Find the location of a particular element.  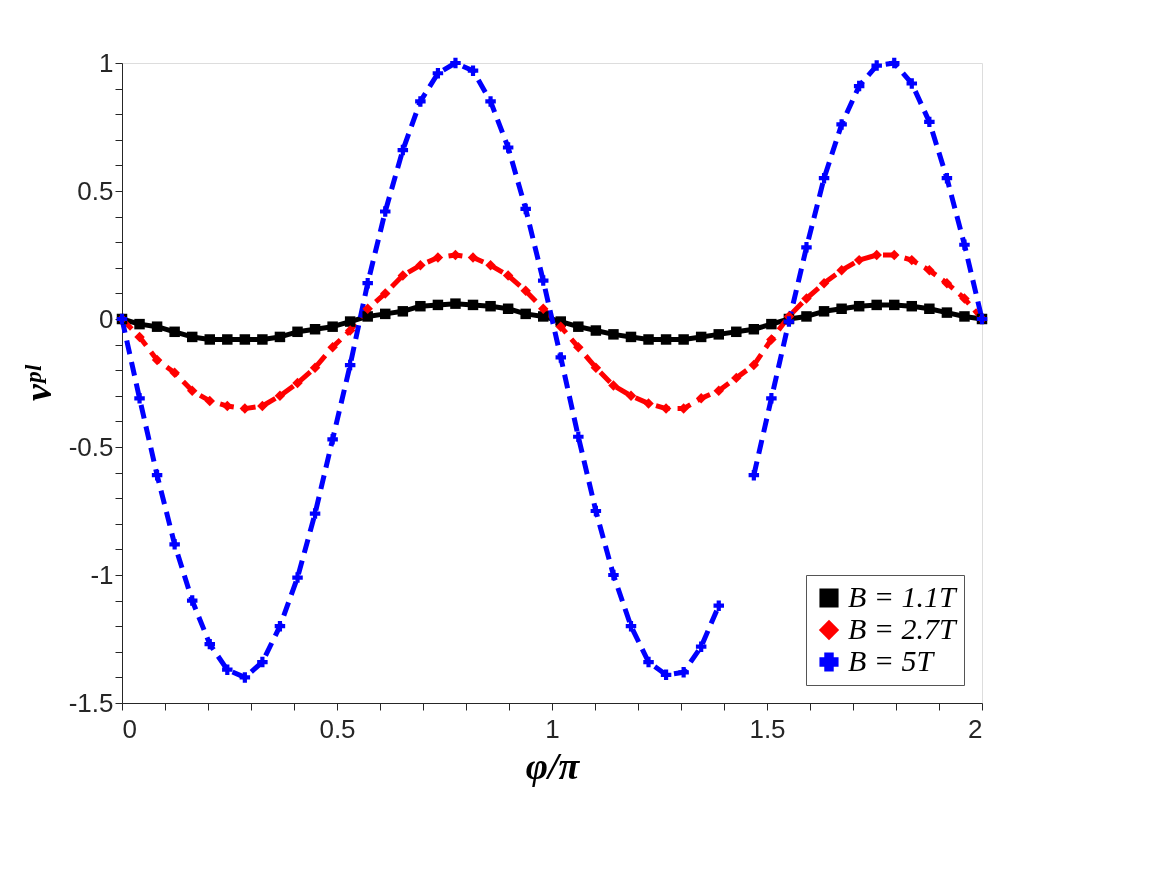

y-tick-label: -1.5 is located at coordinates (91, 702).